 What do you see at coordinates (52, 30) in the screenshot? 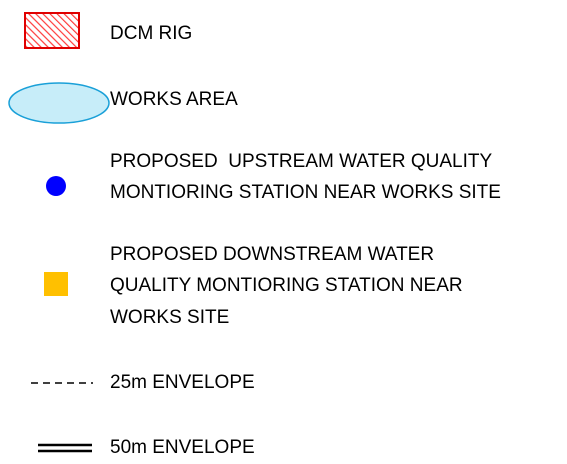
I see `dcm-rig-symbol` at bounding box center [52, 30].